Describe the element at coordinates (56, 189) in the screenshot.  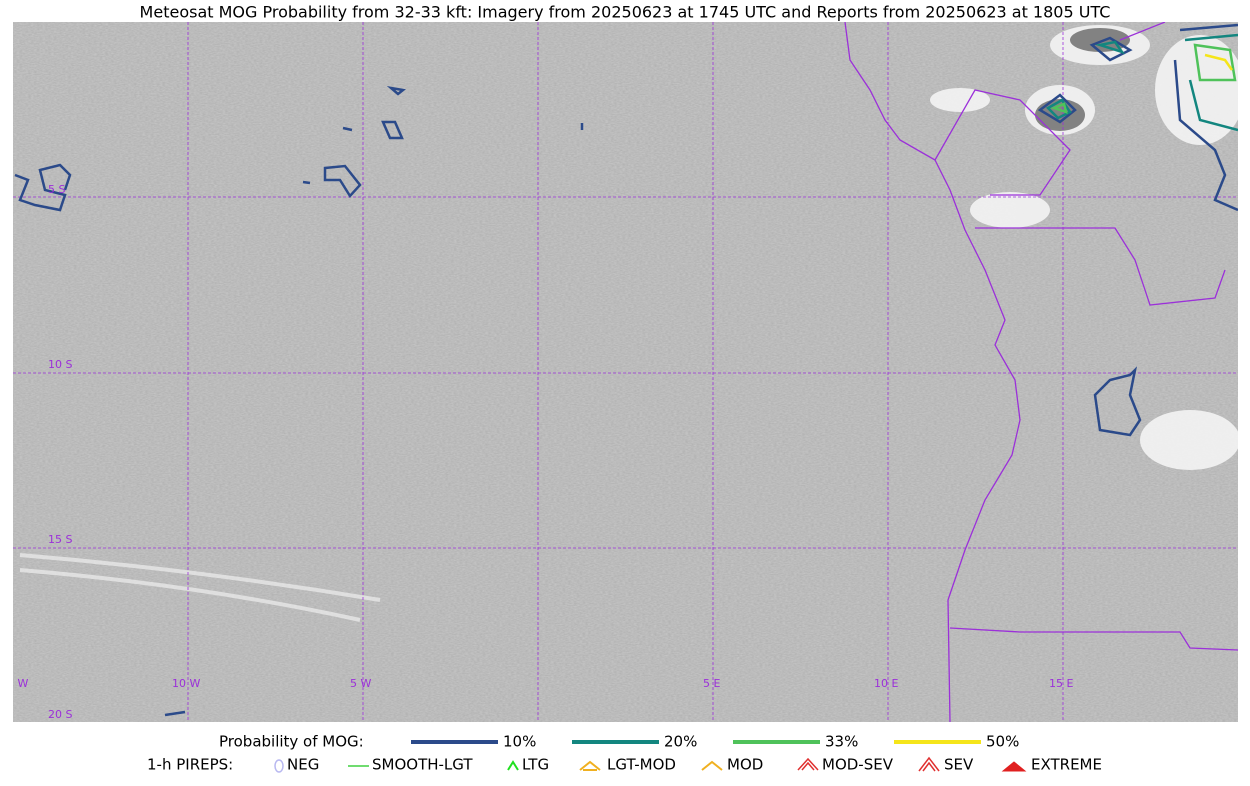
I see `lat-label: 5 S` at that location.